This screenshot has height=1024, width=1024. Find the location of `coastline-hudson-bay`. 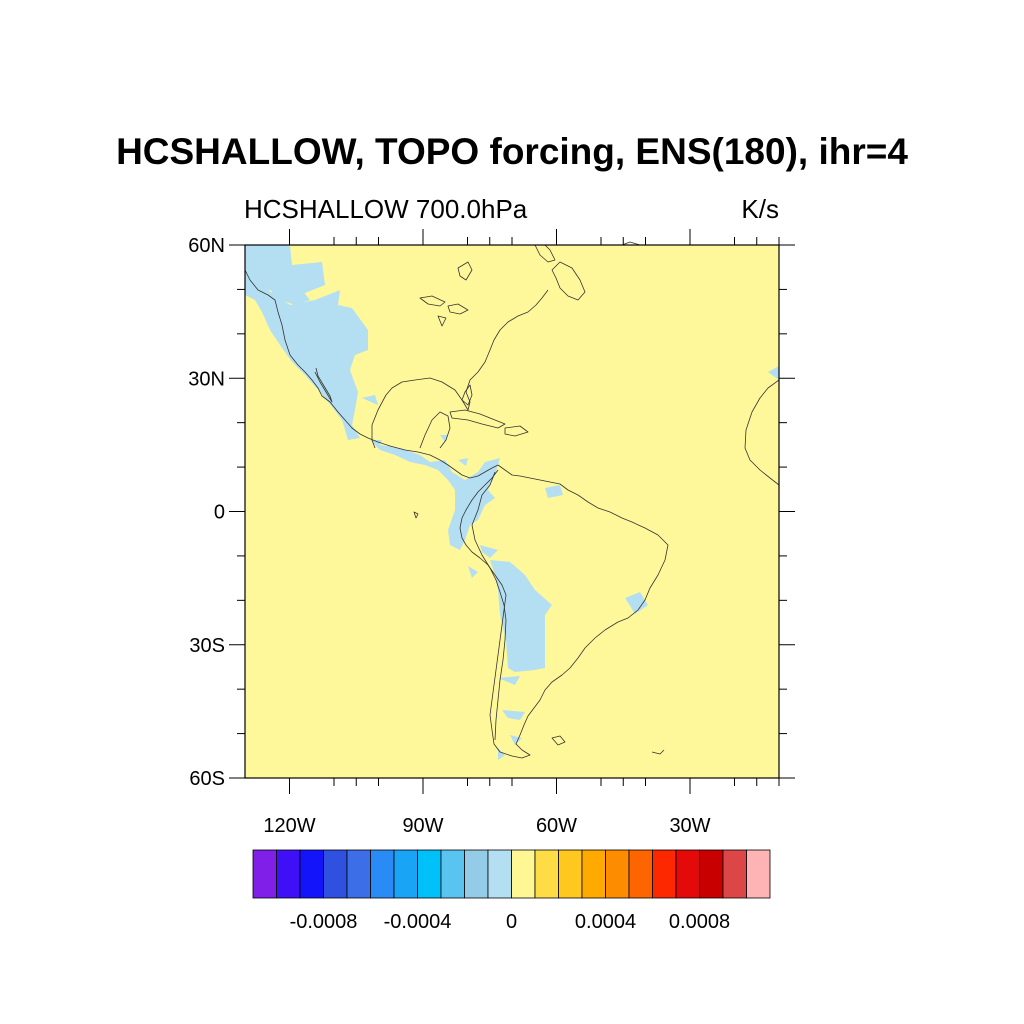

coastline-hudson-bay is located at coordinates (465, 271).